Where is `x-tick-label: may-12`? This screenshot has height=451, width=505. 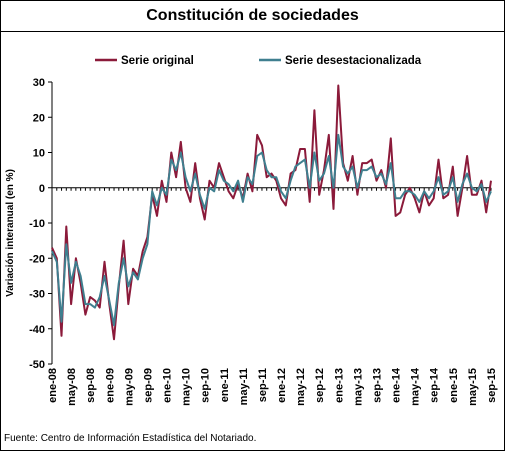 x-tick-label: may-12 is located at coordinates (301, 387).